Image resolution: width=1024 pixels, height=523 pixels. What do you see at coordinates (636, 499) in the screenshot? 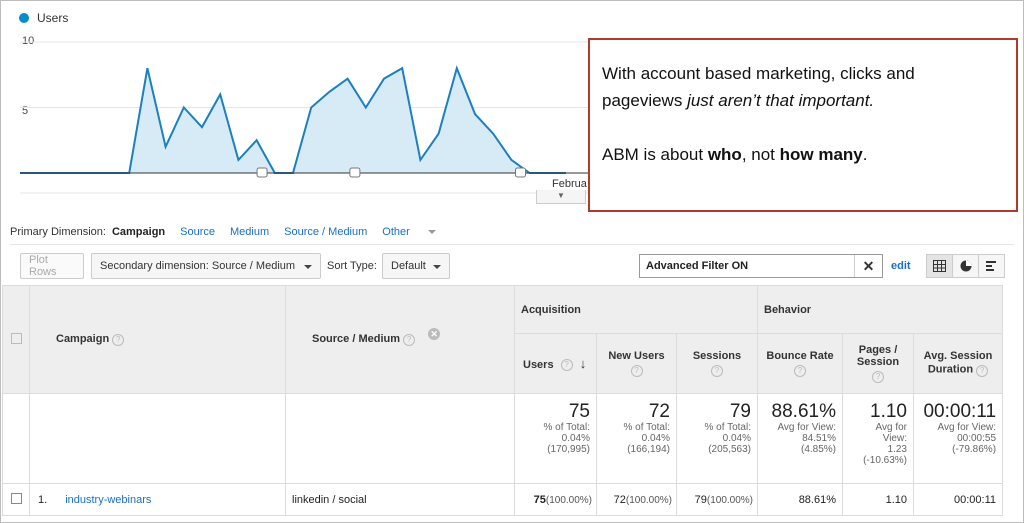
I see `row-new-users: 72(100.00%)` at bounding box center [636, 499].